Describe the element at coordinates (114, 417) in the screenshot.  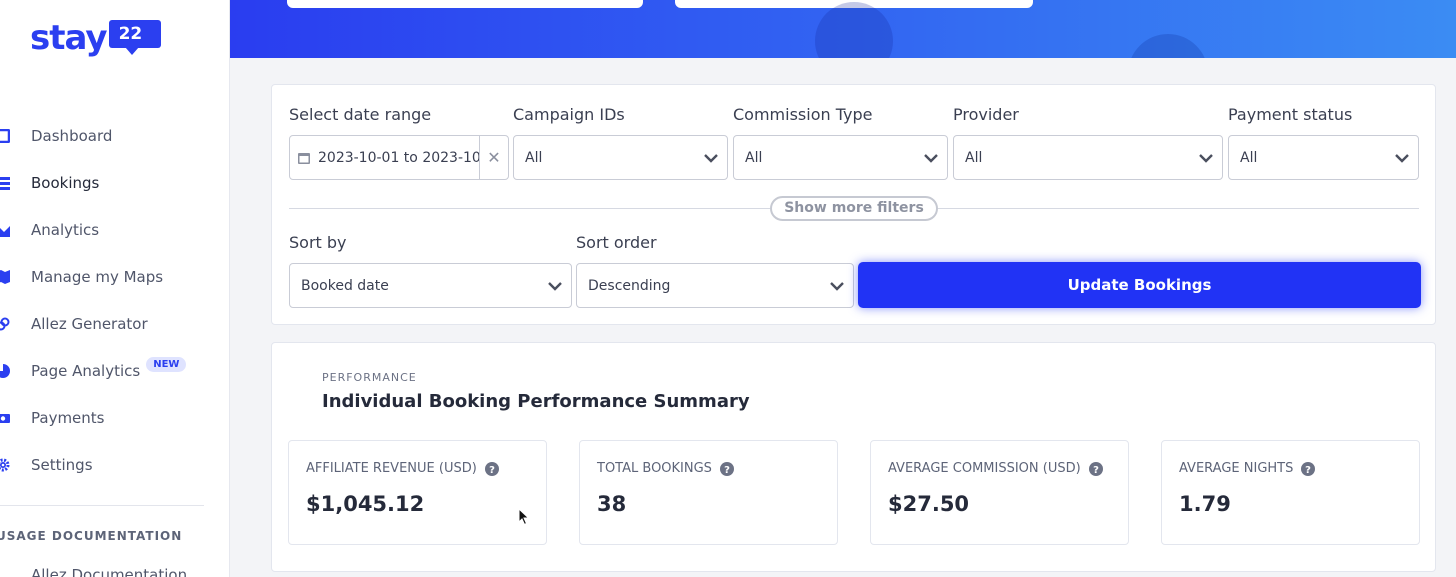
I see `sidebar-item-payments: Payments` at that location.